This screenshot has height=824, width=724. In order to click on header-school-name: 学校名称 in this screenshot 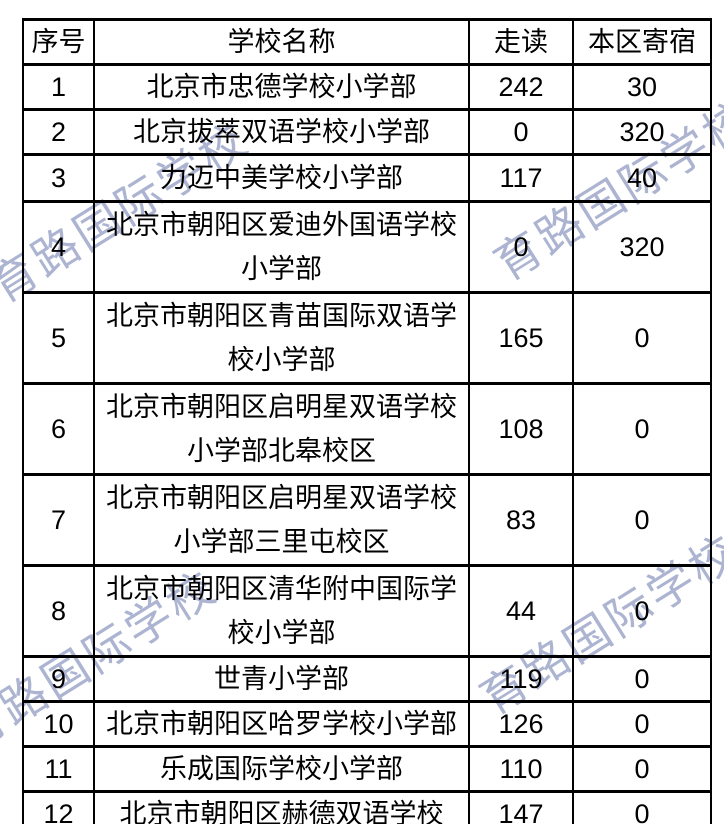, I will do `click(281, 42)`.